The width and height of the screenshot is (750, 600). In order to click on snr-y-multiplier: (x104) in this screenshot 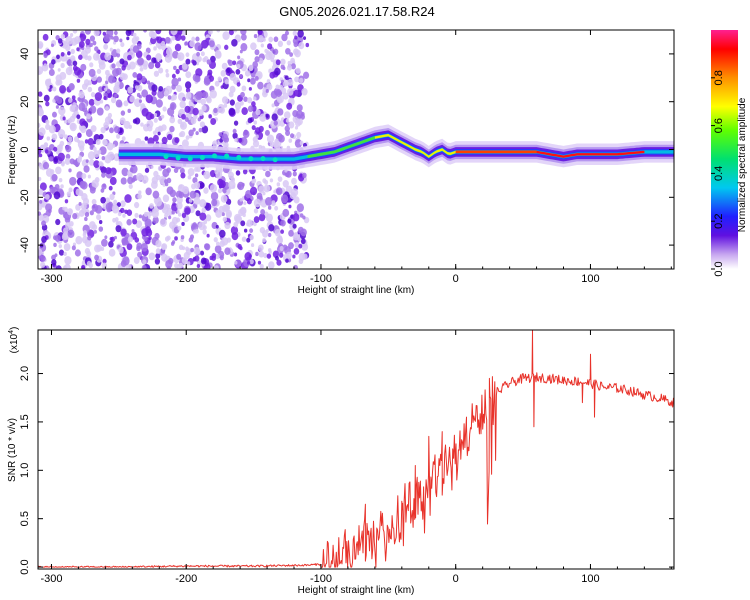, I will do `click(14, 340)`.